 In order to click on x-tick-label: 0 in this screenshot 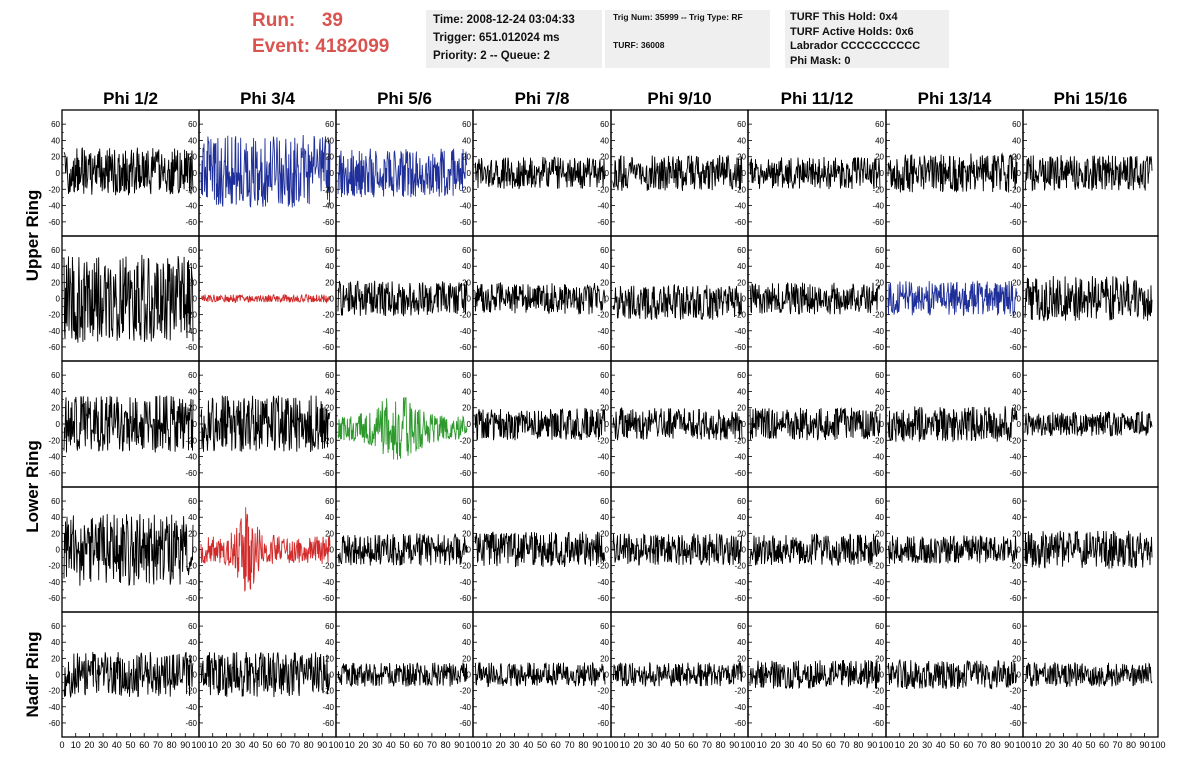, I will do `click(61, 745)`.